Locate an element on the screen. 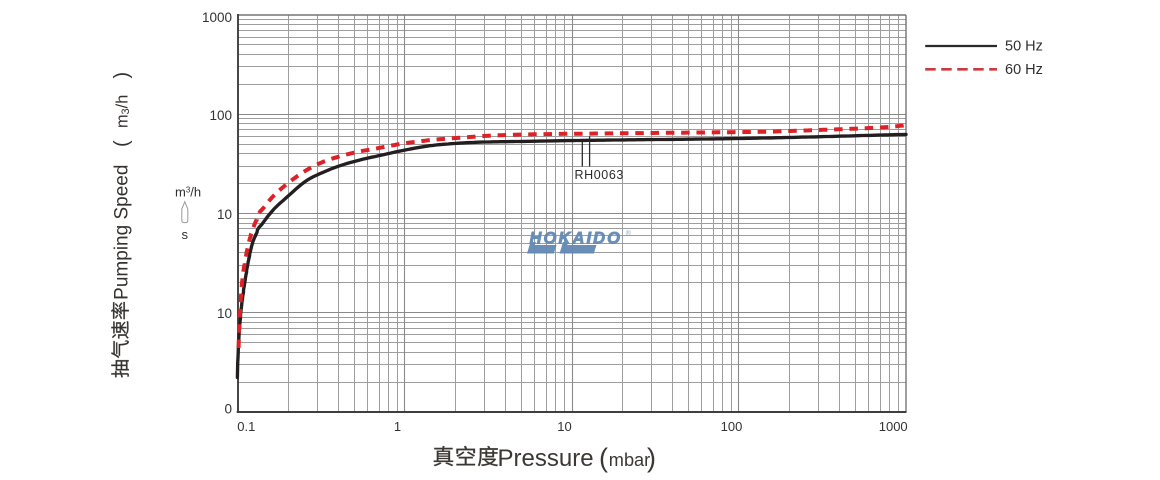 The image size is (1160, 480). svg-text: s is located at coordinates (185, 234).